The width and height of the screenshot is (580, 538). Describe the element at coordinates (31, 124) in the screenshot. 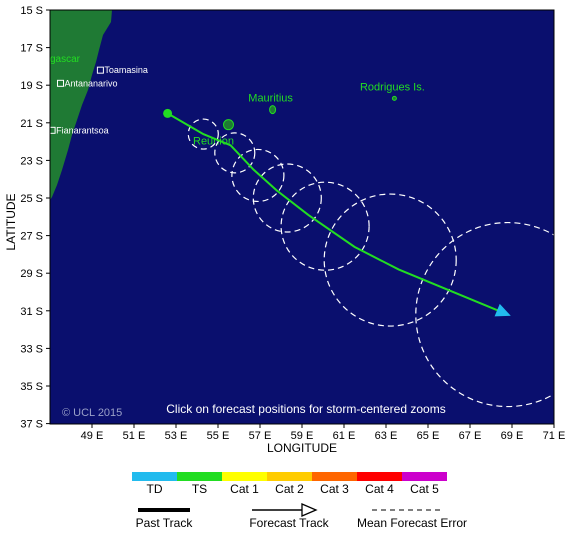

I see `lat-tick-label: 21 S` at that location.